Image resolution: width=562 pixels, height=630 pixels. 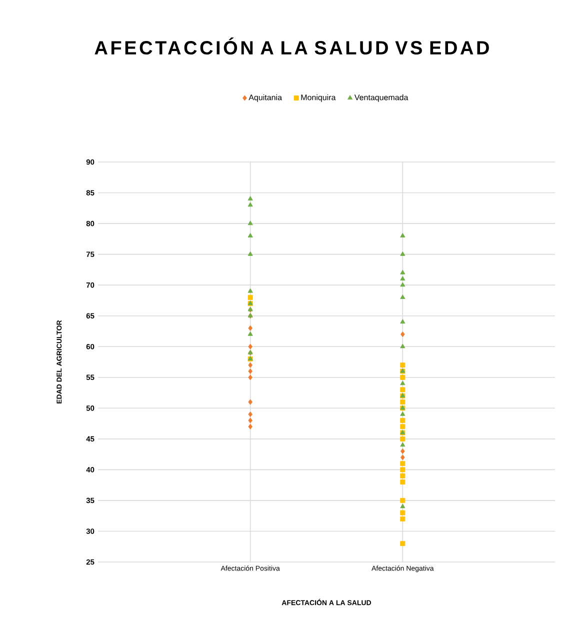 I want to click on legend-label: Moniquira, so click(x=318, y=98).